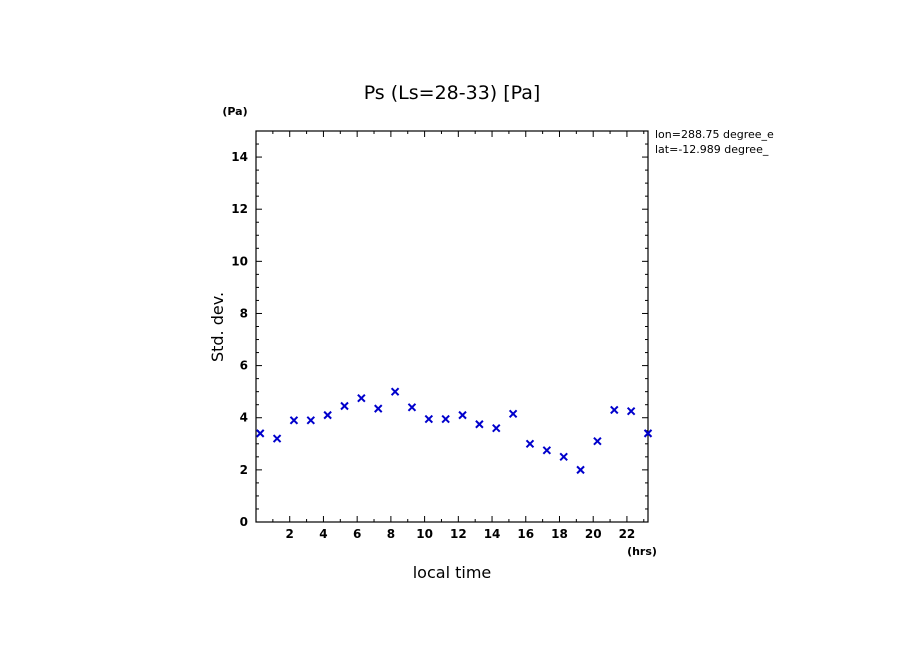 The height and width of the screenshot is (654, 904). I want to click on x-tick-label: 22, so click(627, 534).